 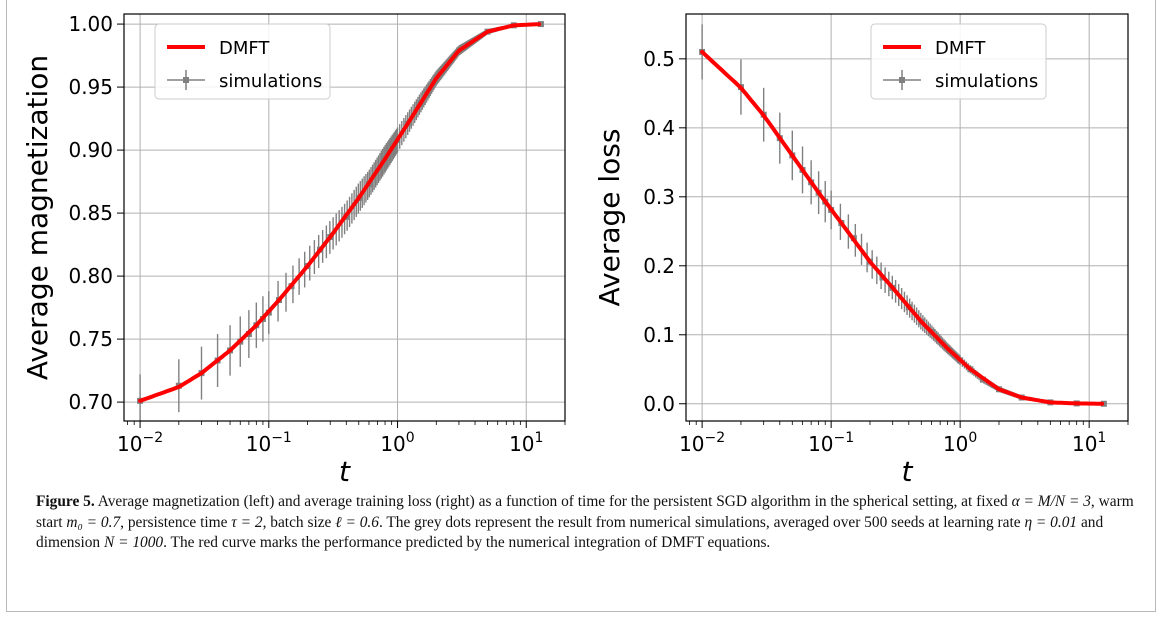 I want to click on y-tick-label: 0.1, so click(x=659, y=335).